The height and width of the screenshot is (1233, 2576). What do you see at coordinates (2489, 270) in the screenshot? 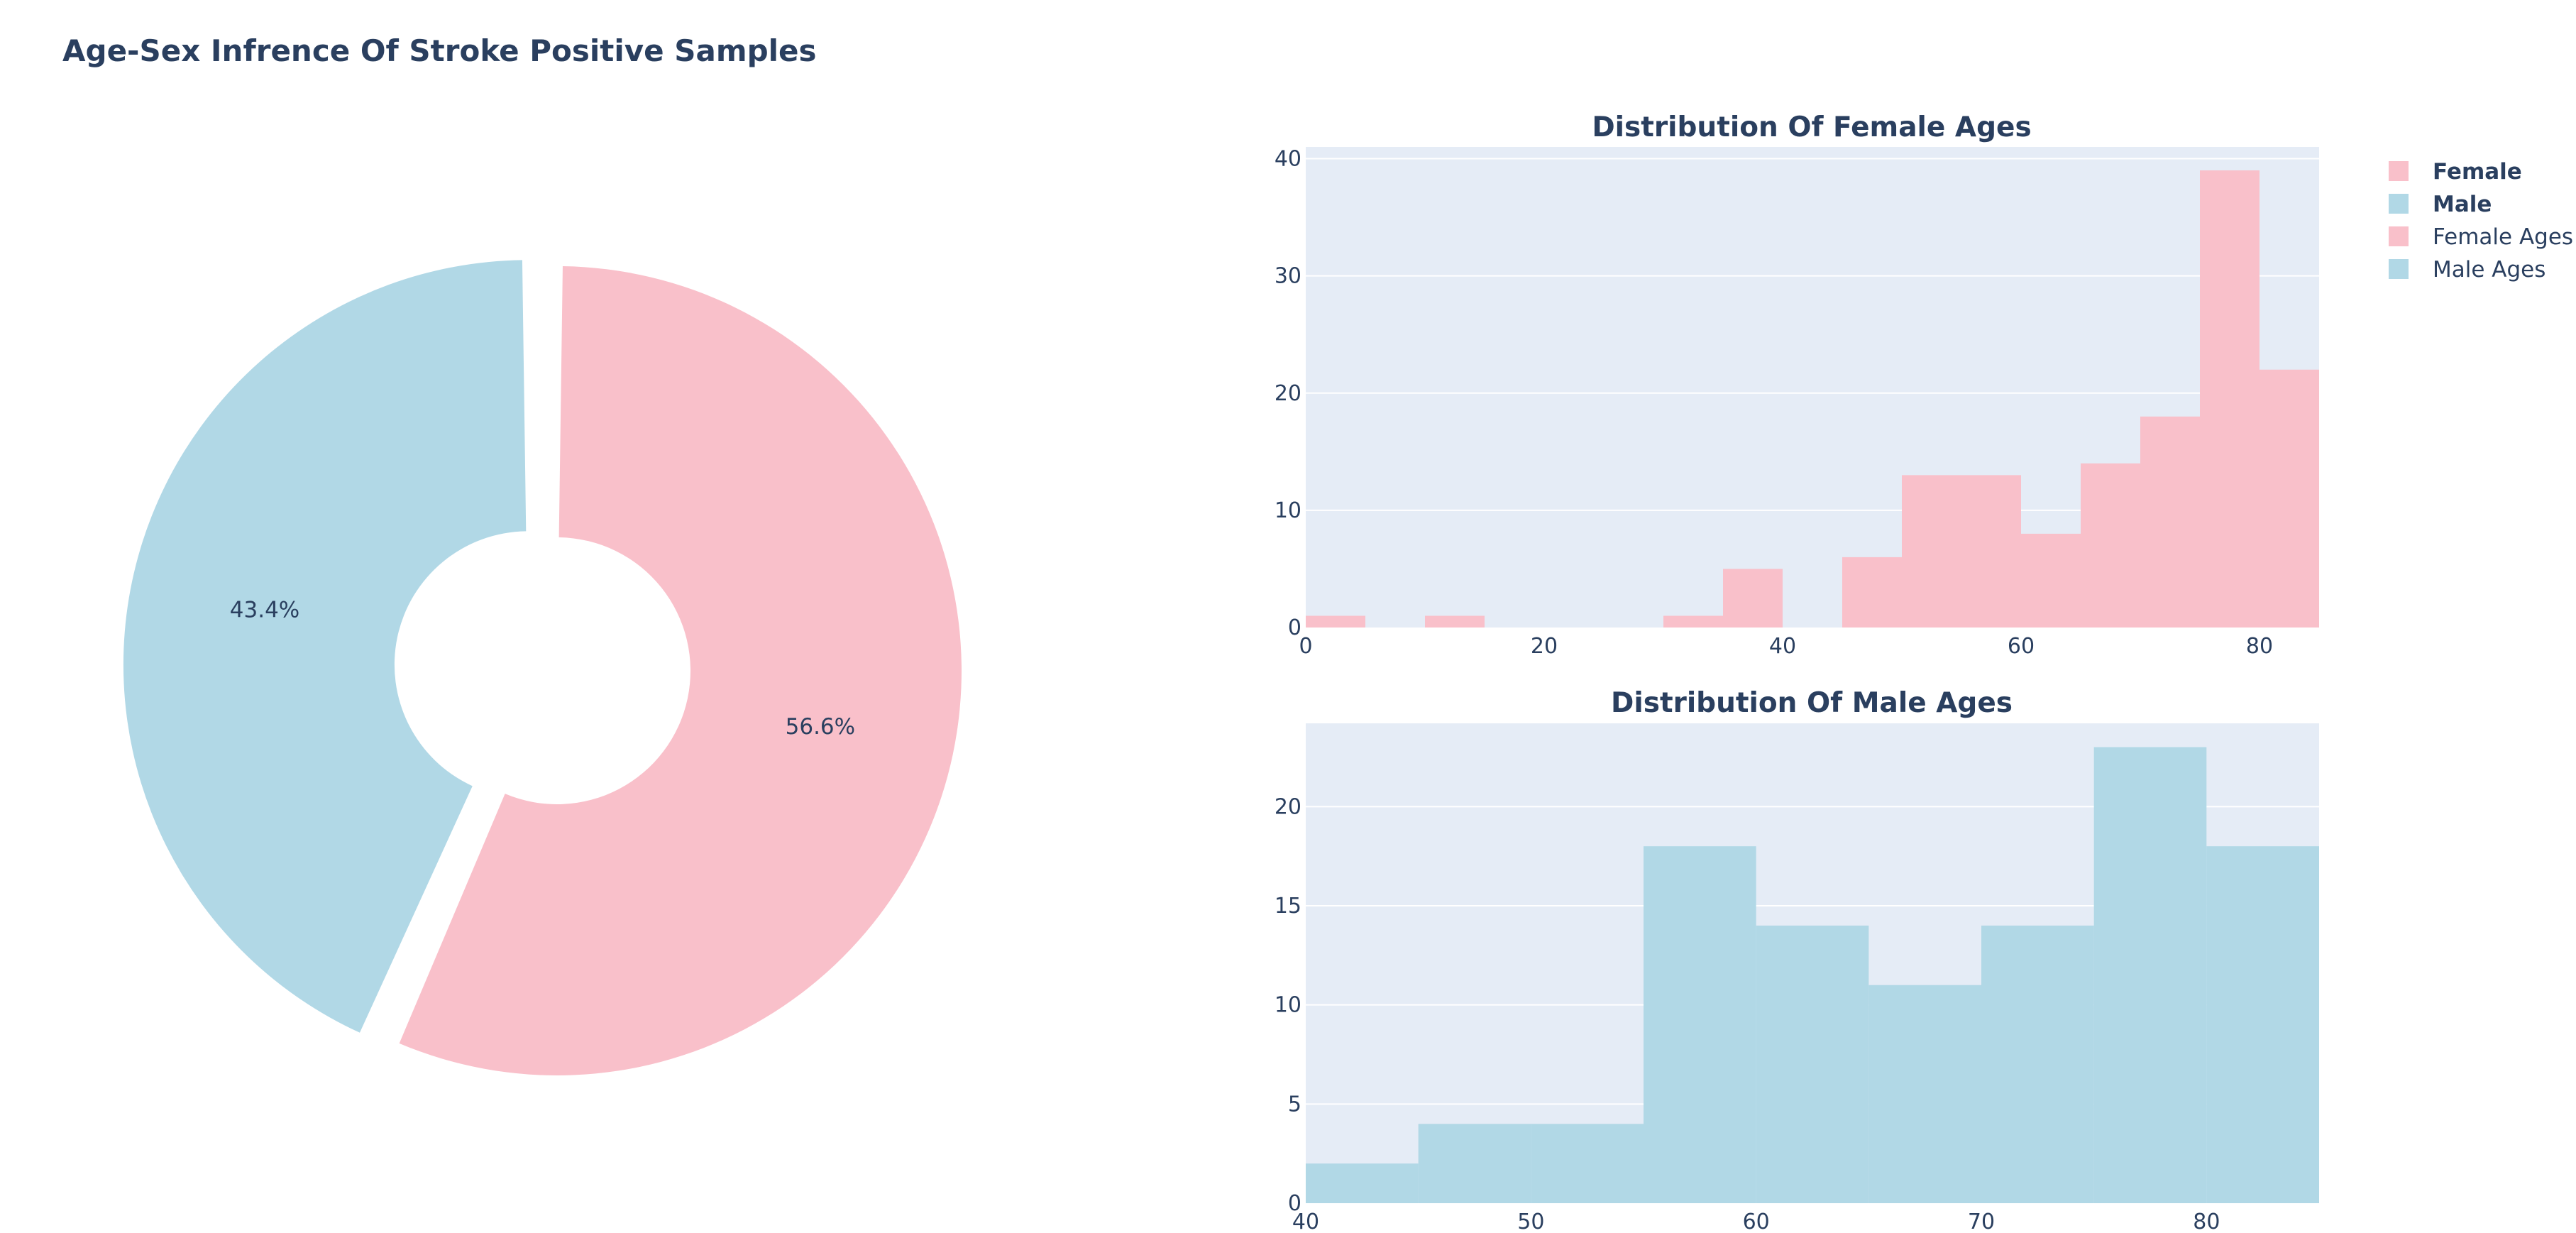
I see `legend-item-label: Male Ages` at bounding box center [2489, 270].